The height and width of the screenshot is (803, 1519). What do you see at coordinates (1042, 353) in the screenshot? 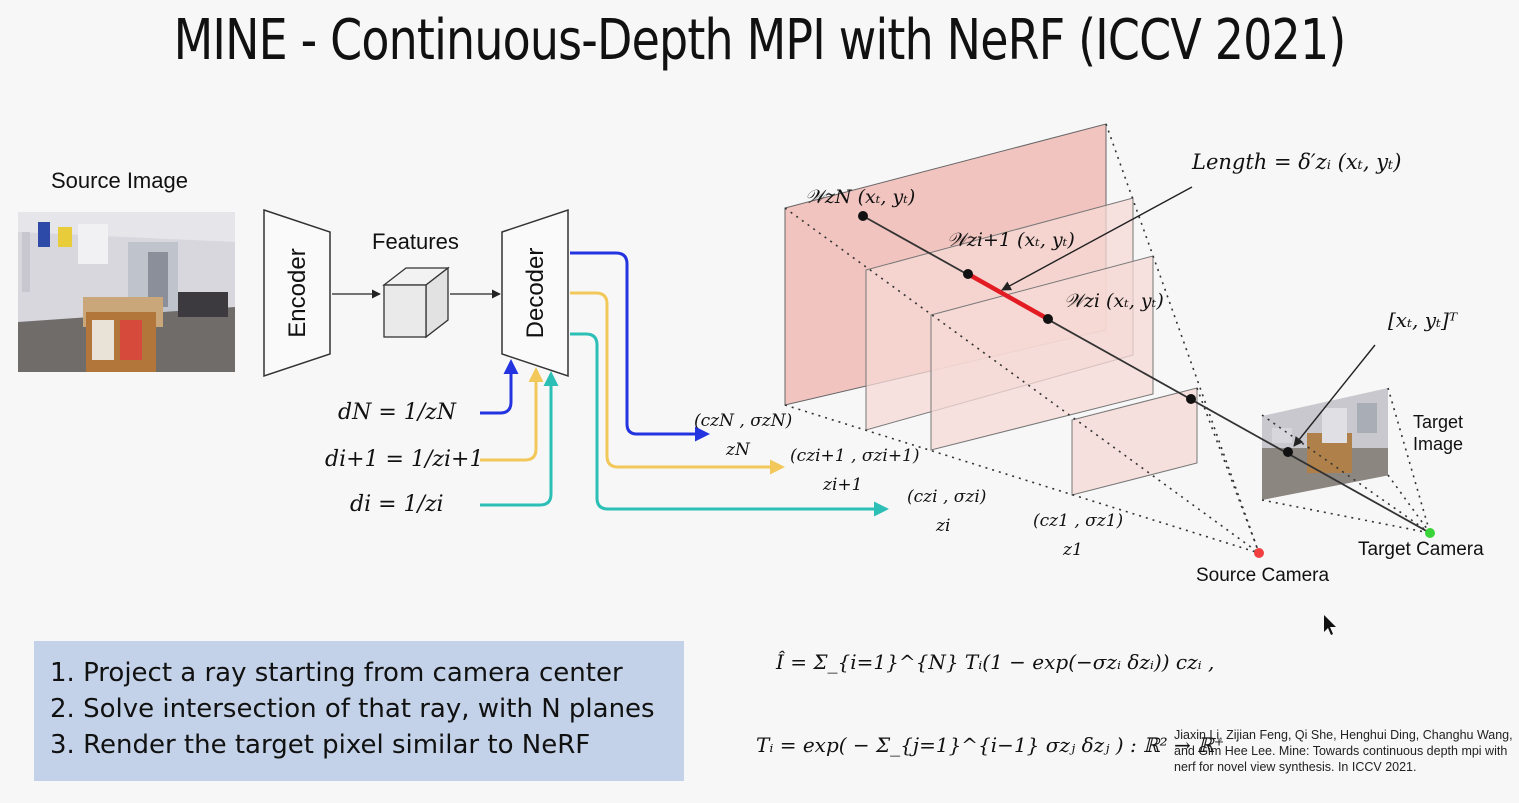
I see `plane-zi` at bounding box center [1042, 353].